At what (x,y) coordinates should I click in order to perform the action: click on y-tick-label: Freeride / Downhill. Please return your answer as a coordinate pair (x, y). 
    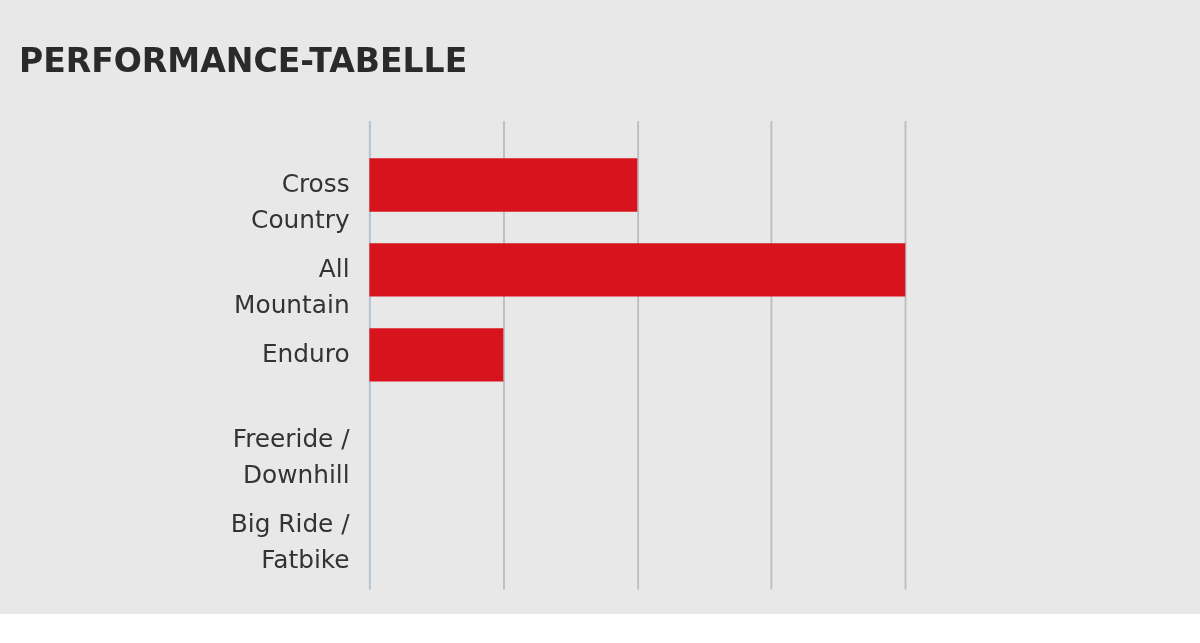
    Looking at the image, I should click on (291, 456).